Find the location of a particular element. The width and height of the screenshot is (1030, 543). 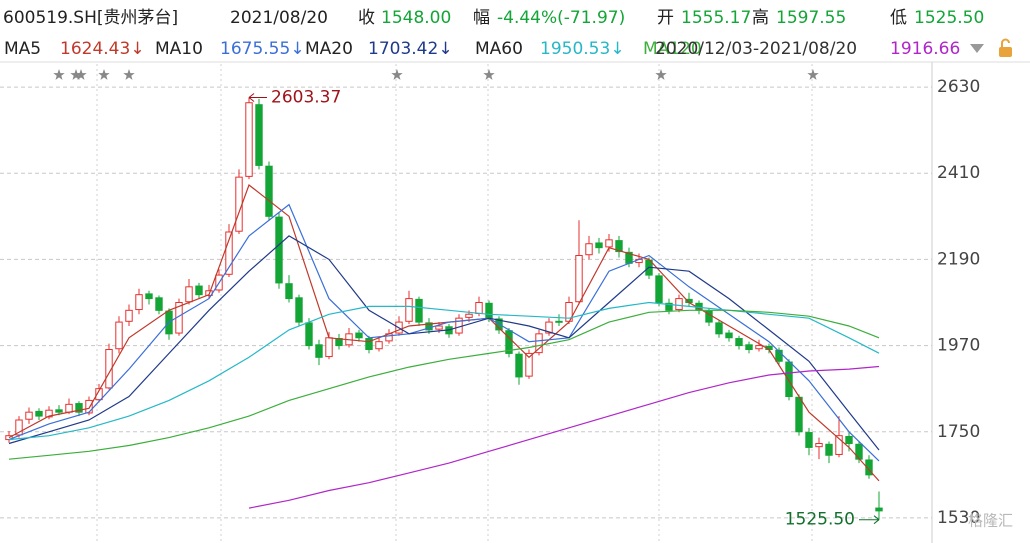

quote-label: 幅 is located at coordinates (481, 18).